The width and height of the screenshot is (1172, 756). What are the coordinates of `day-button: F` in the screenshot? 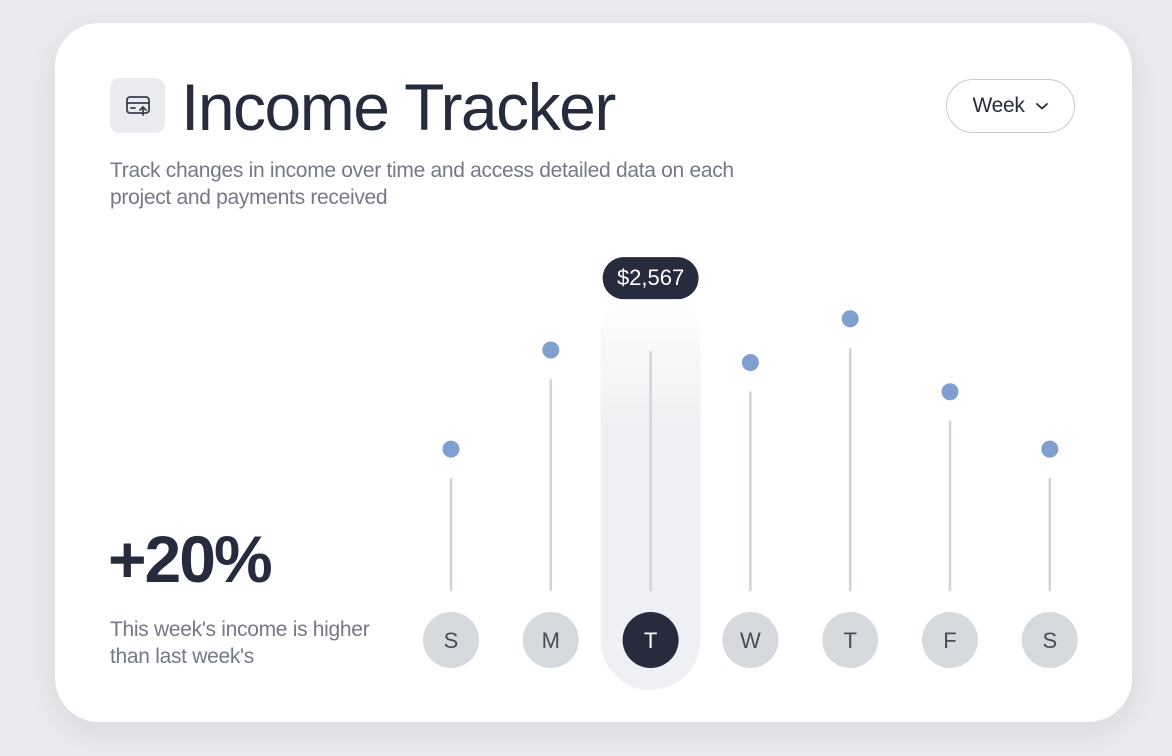 It's located at (950, 640).